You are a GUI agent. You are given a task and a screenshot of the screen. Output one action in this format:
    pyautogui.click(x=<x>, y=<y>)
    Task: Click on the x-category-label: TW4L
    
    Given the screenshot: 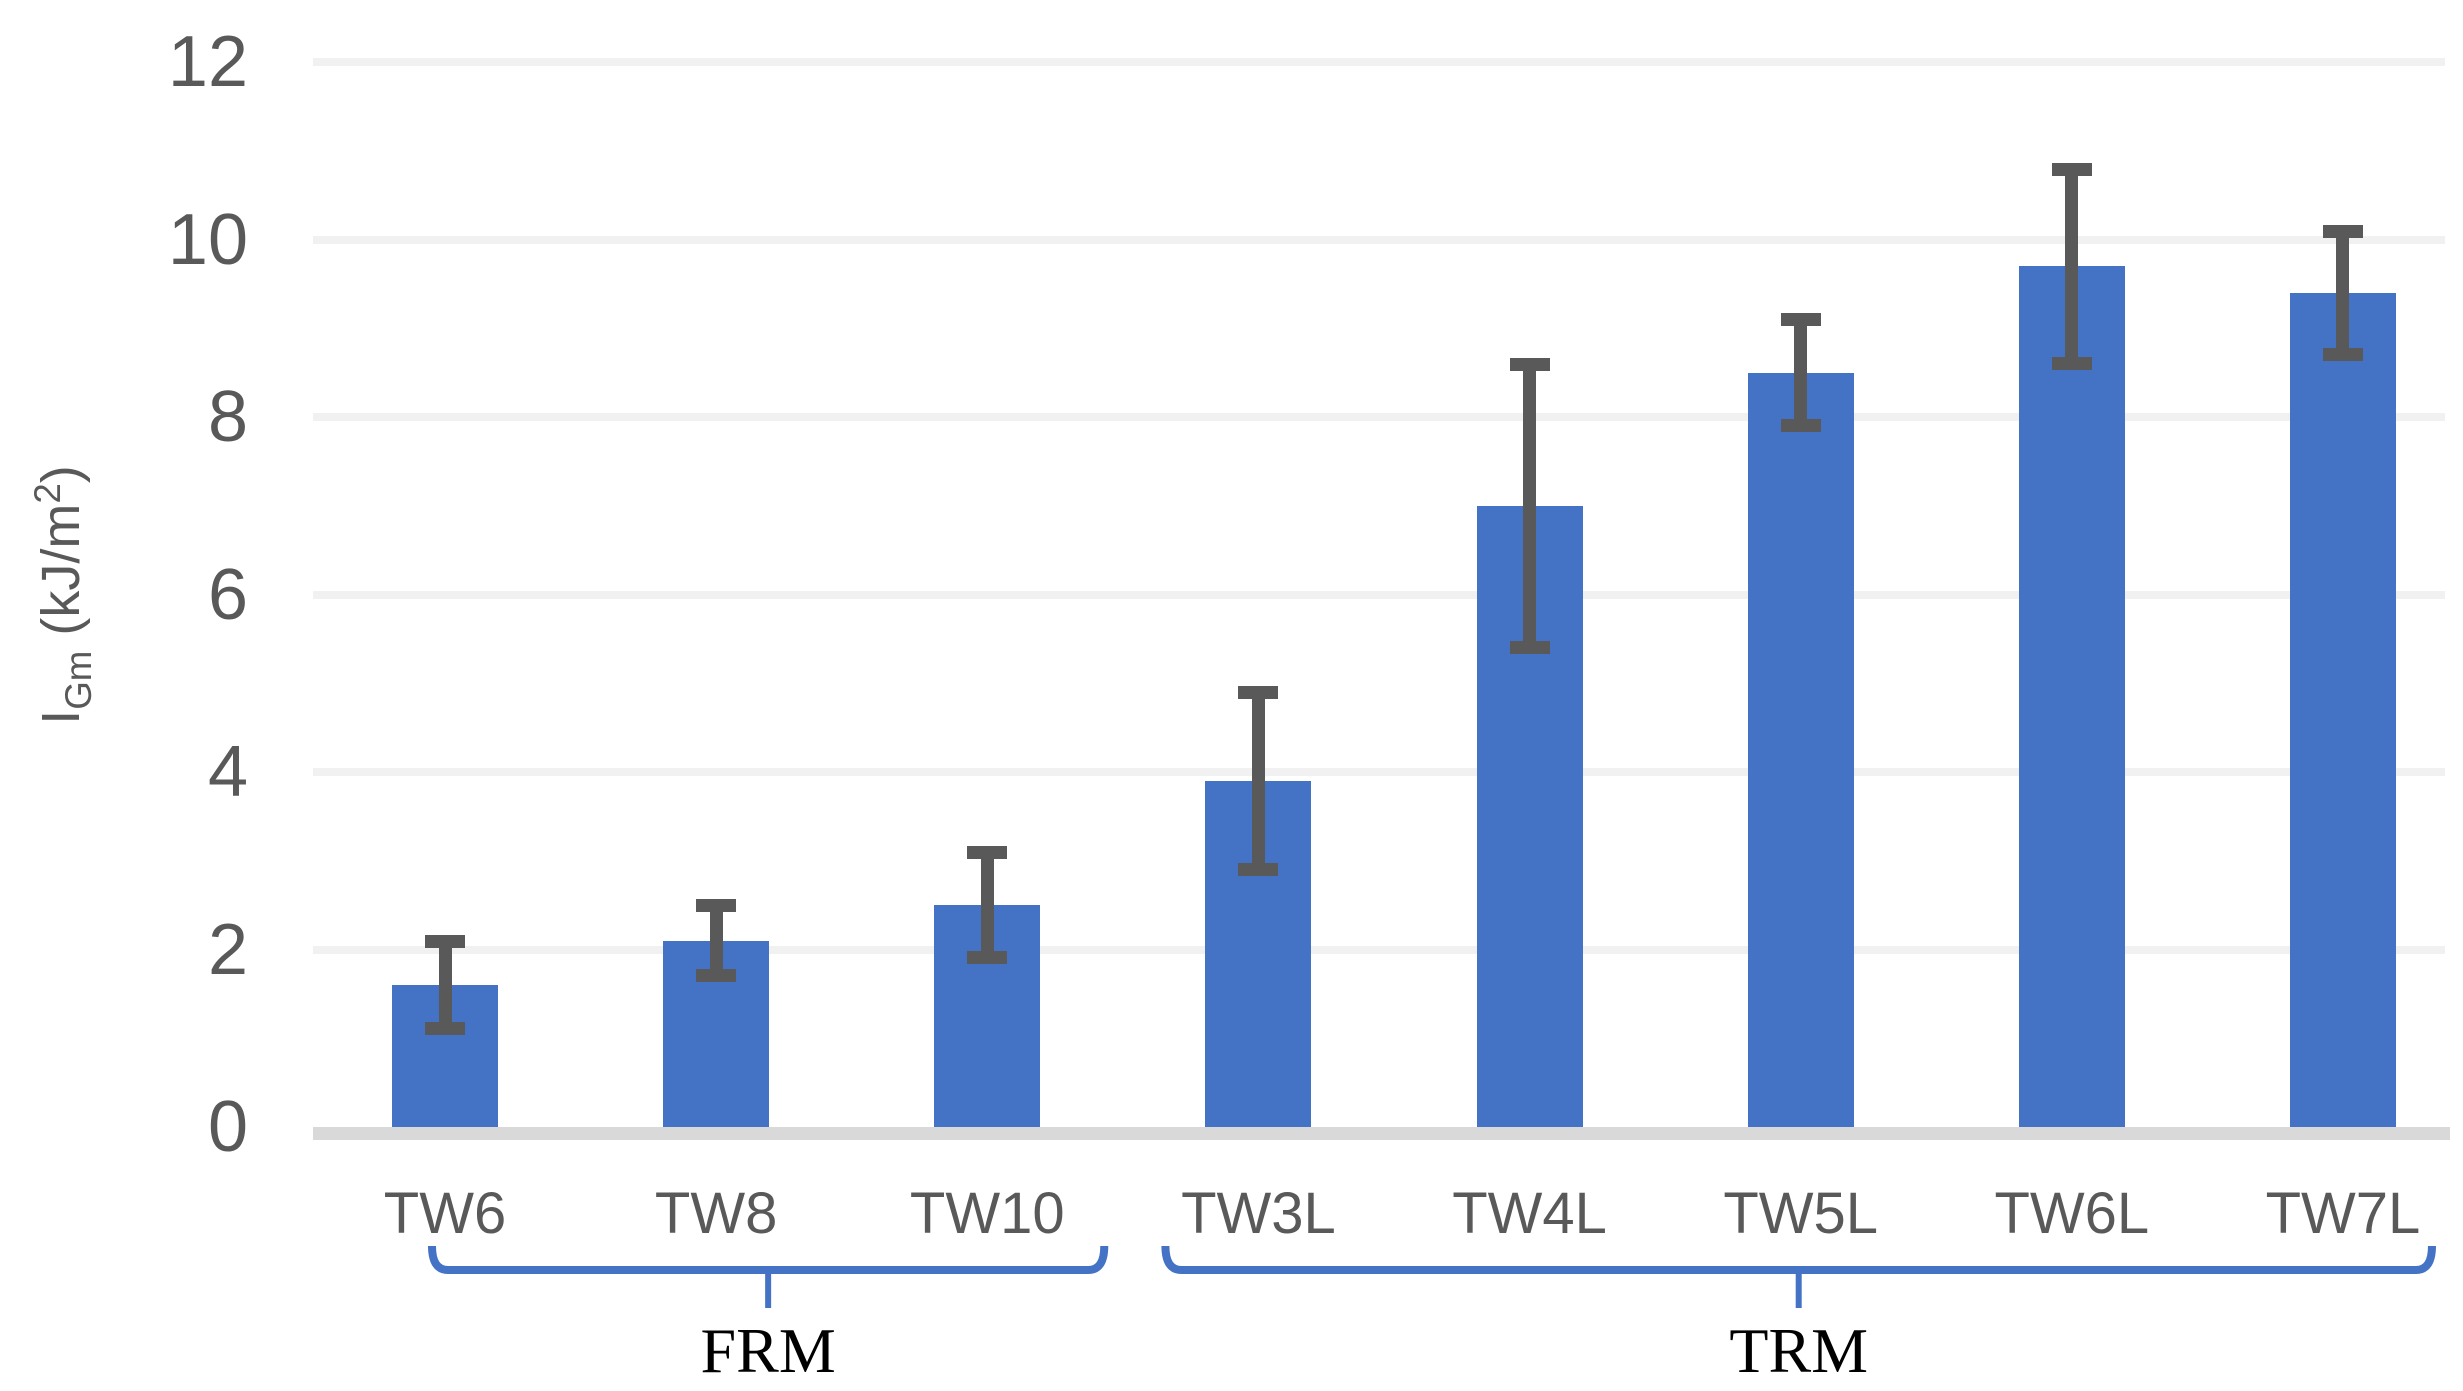 What is the action you would take?
    pyautogui.click(x=1529, y=1213)
    